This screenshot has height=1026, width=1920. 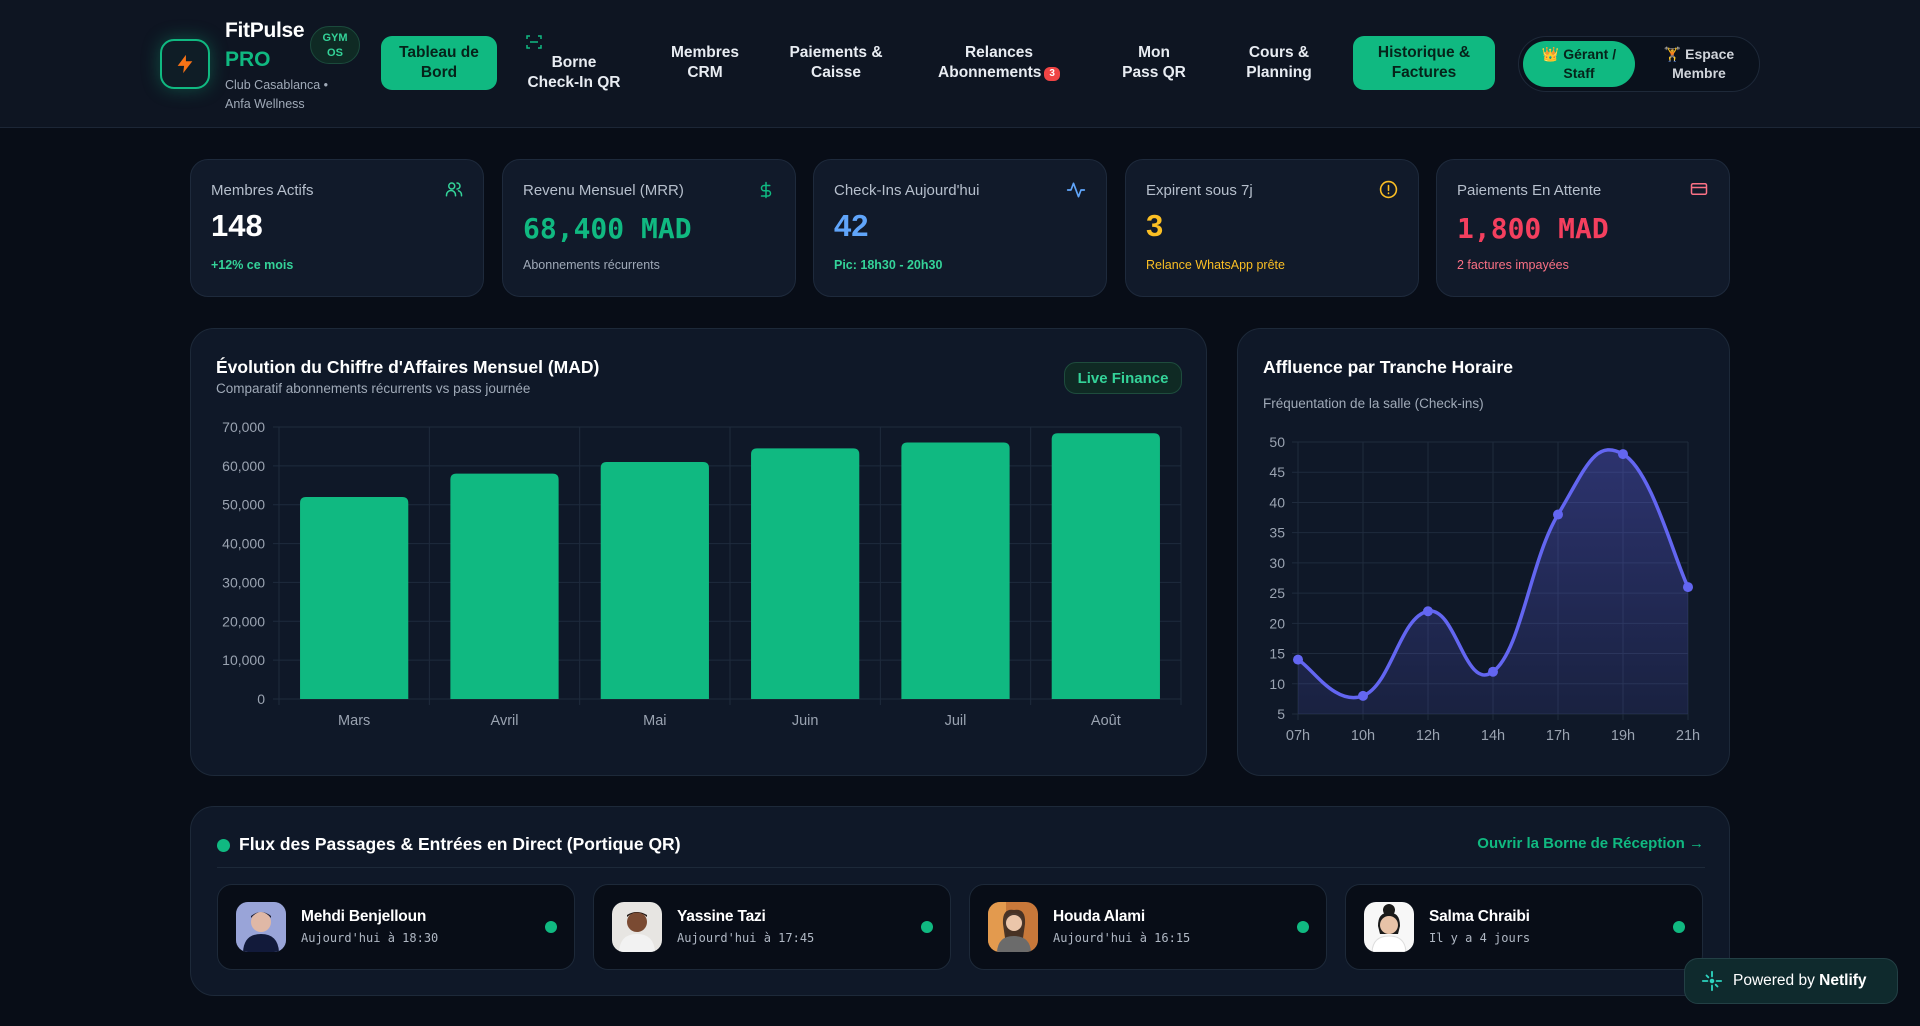 I want to click on member-name: Mehdi Benjelloun, so click(x=364, y=916).